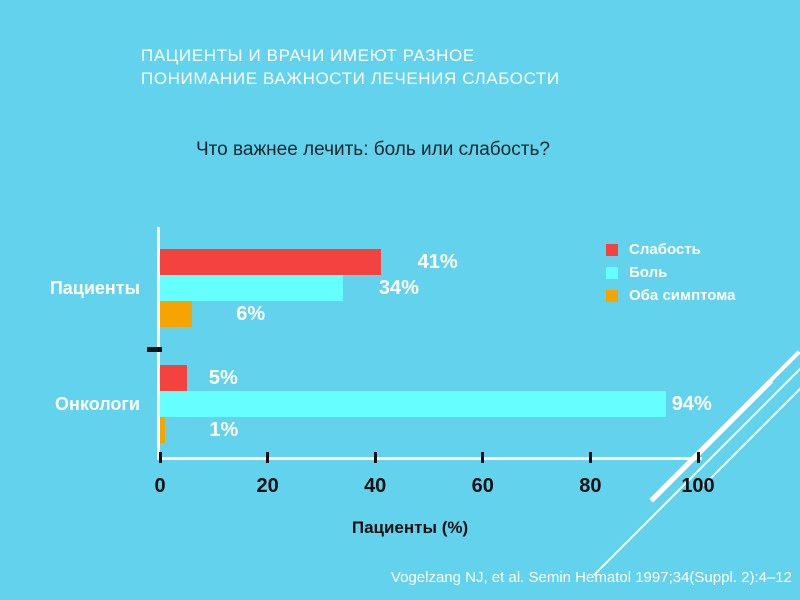  What do you see at coordinates (698, 486) in the screenshot?
I see `x-tick-label-100: 100` at bounding box center [698, 486].